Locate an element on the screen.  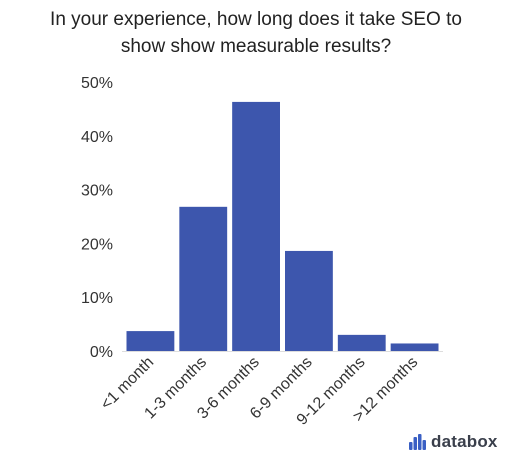
y-tick-label: 10% is located at coordinates (97, 298).